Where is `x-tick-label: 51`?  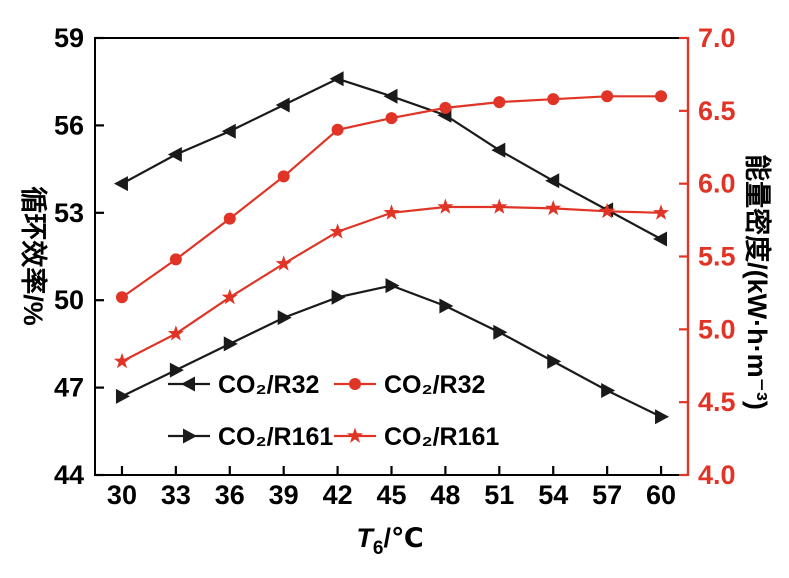
x-tick-label: 51 is located at coordinates (499, 495).